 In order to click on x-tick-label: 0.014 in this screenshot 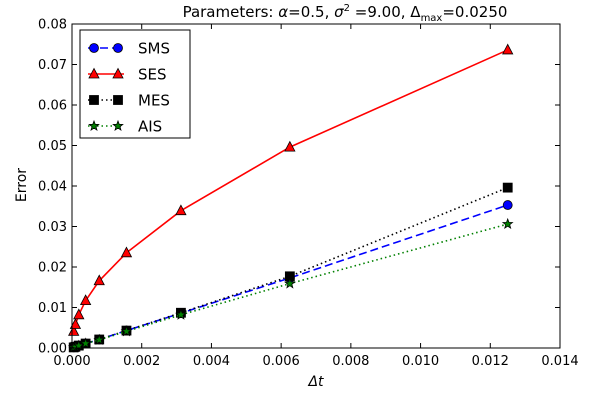, I will do `click(559, 361)`.